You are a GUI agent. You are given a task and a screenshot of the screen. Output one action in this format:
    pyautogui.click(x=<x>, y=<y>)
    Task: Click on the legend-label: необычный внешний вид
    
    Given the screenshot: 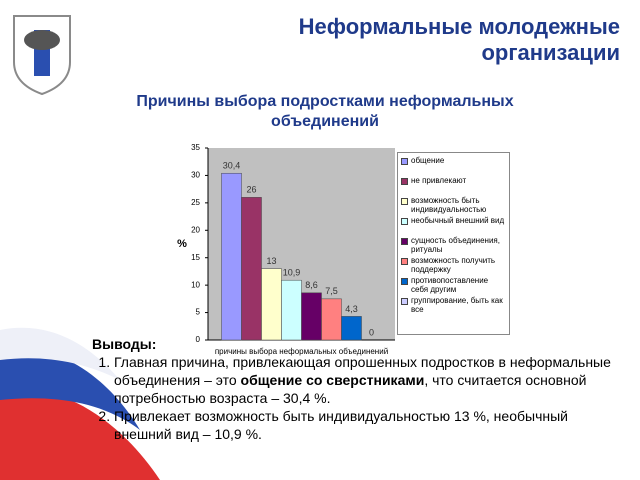 What is the action you would take?
    pyautogui.click(x=458, y=220)
    